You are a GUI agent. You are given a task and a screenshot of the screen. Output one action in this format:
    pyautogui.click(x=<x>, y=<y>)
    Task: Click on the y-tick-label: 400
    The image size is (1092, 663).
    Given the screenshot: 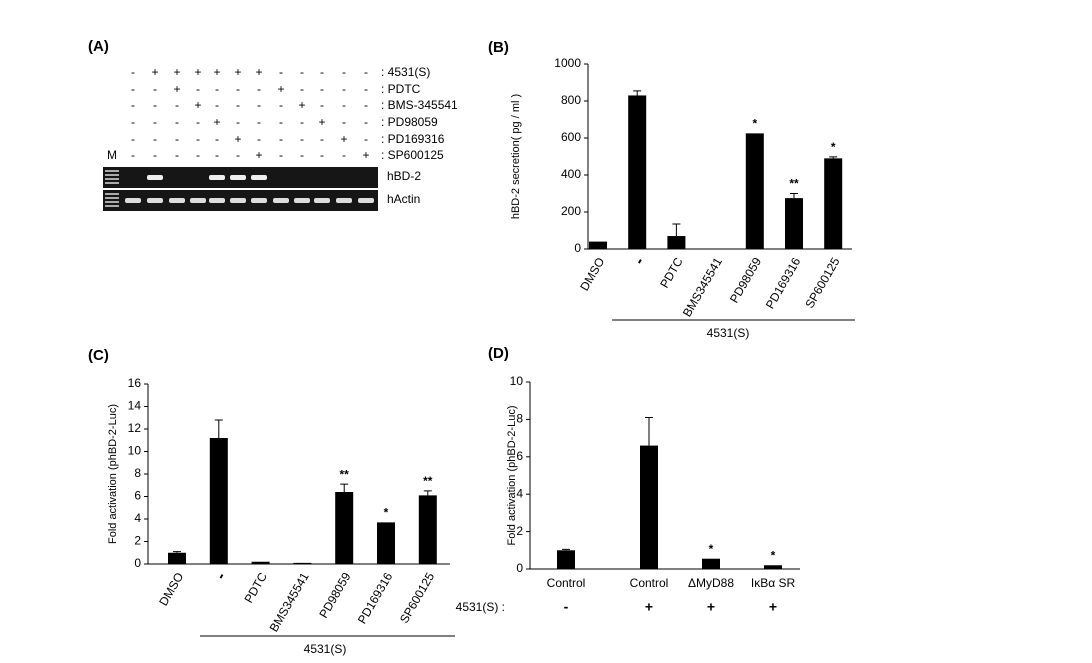 What is the action you would take?
    pyautogui.click(x=571, y=174)
    